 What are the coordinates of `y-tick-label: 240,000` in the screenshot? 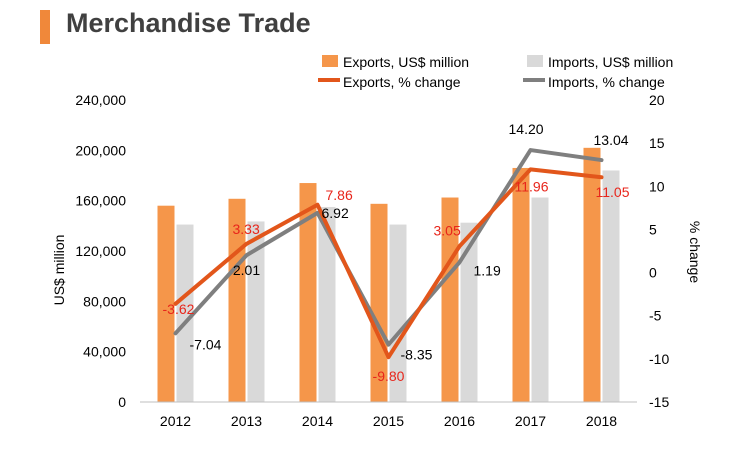 It's located at (100, 100).